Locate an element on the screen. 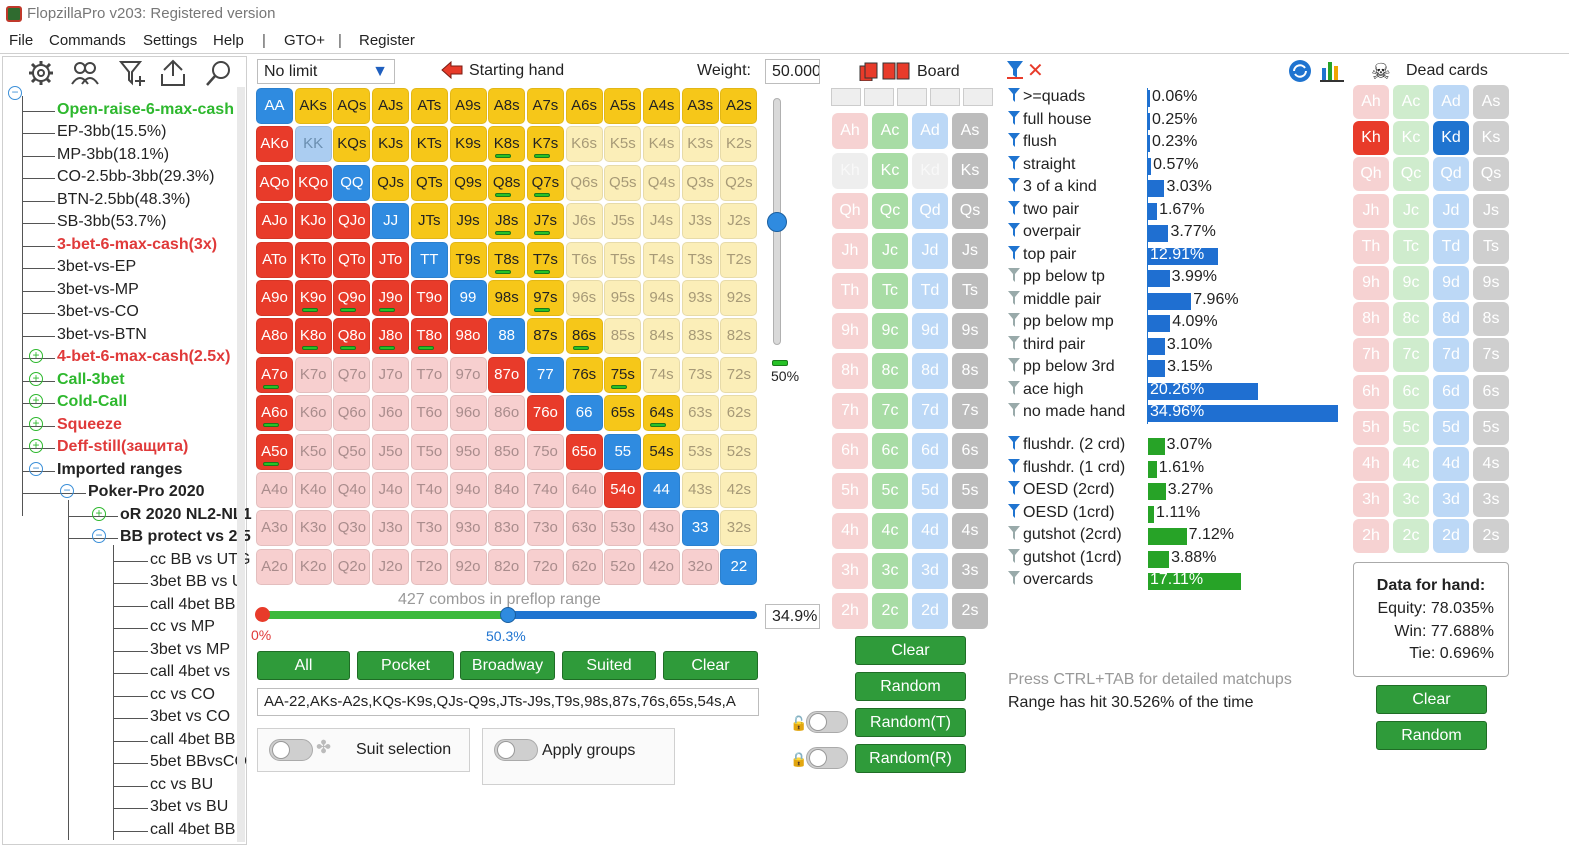 This screenshot has width=1569, height=845. stat-row: >=quads is located at coordinates (1046, 97).